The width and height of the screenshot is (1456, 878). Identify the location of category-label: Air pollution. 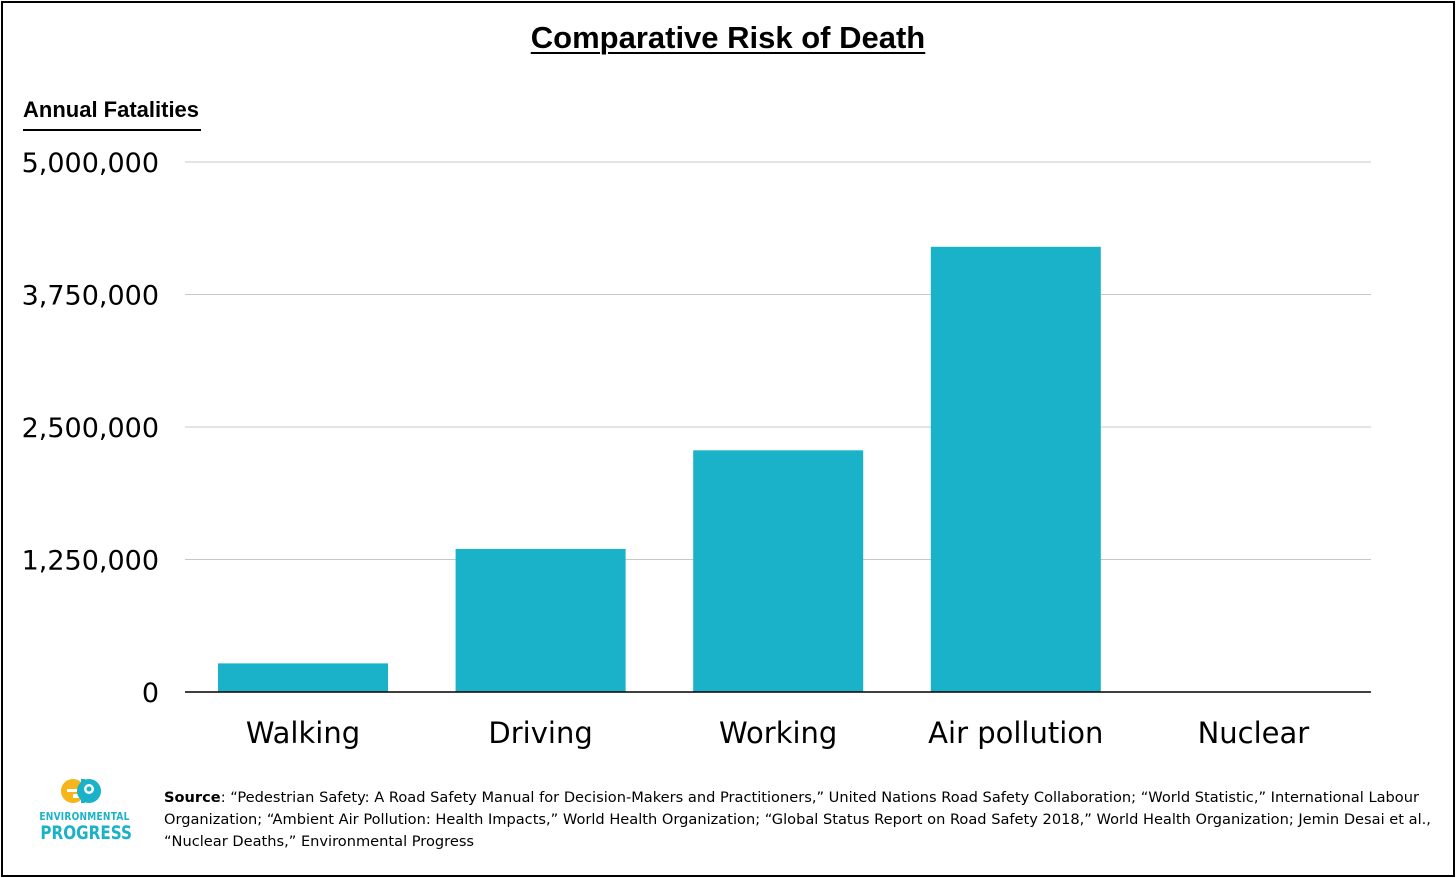
(1015, 733).